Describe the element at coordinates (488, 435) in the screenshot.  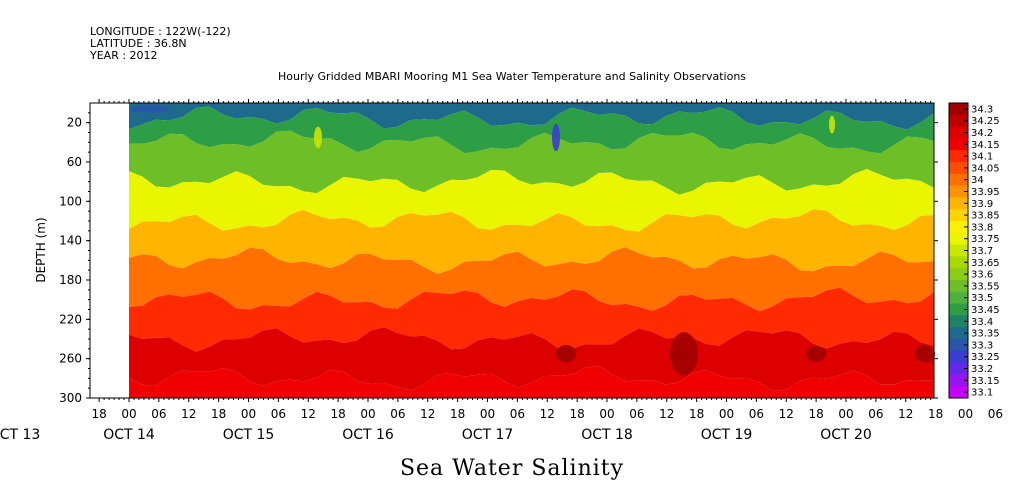
I see `x-date-label: OCT 17` at that location.